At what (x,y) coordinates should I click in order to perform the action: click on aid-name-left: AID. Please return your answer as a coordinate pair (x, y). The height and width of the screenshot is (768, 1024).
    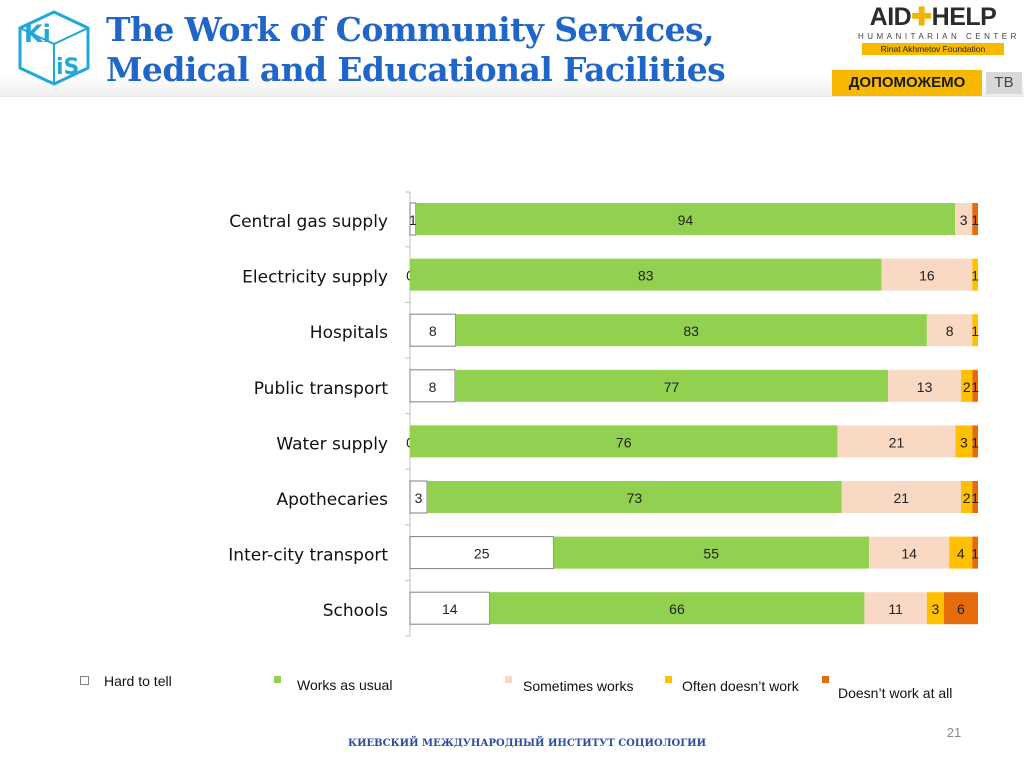
    Looking at the image, I should click on (890, 17).